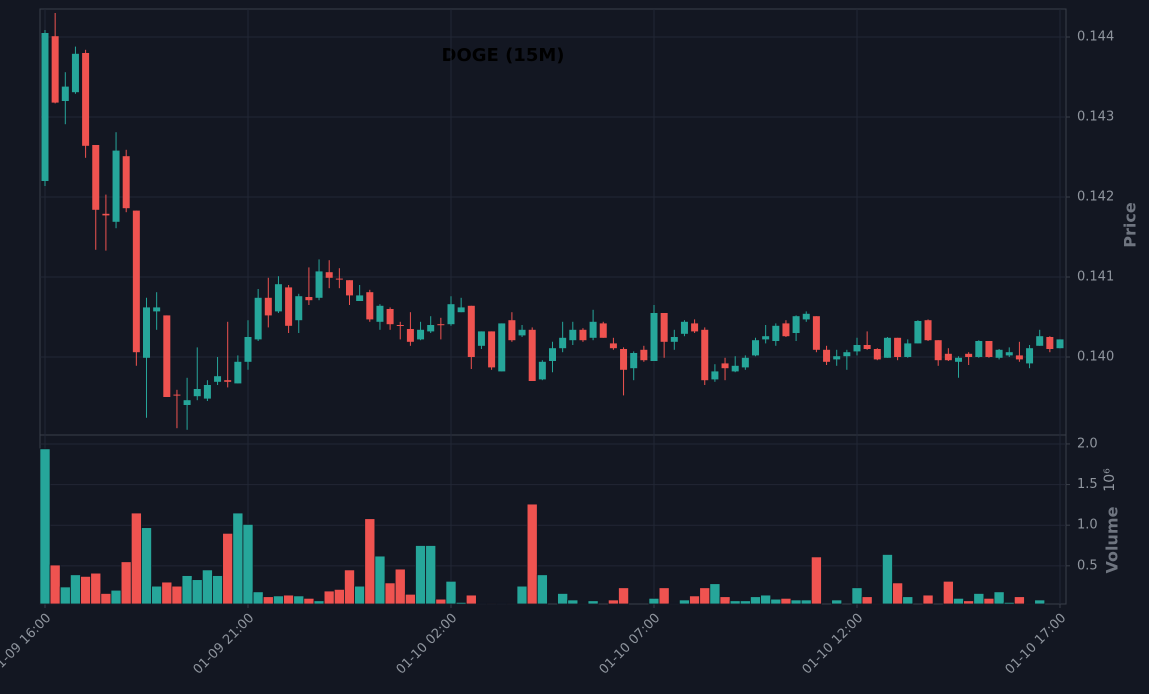  Describe the element at coordinates (224, 644) in the screenshot. I see `x-tick-label: 01-09 21:00` at that location.